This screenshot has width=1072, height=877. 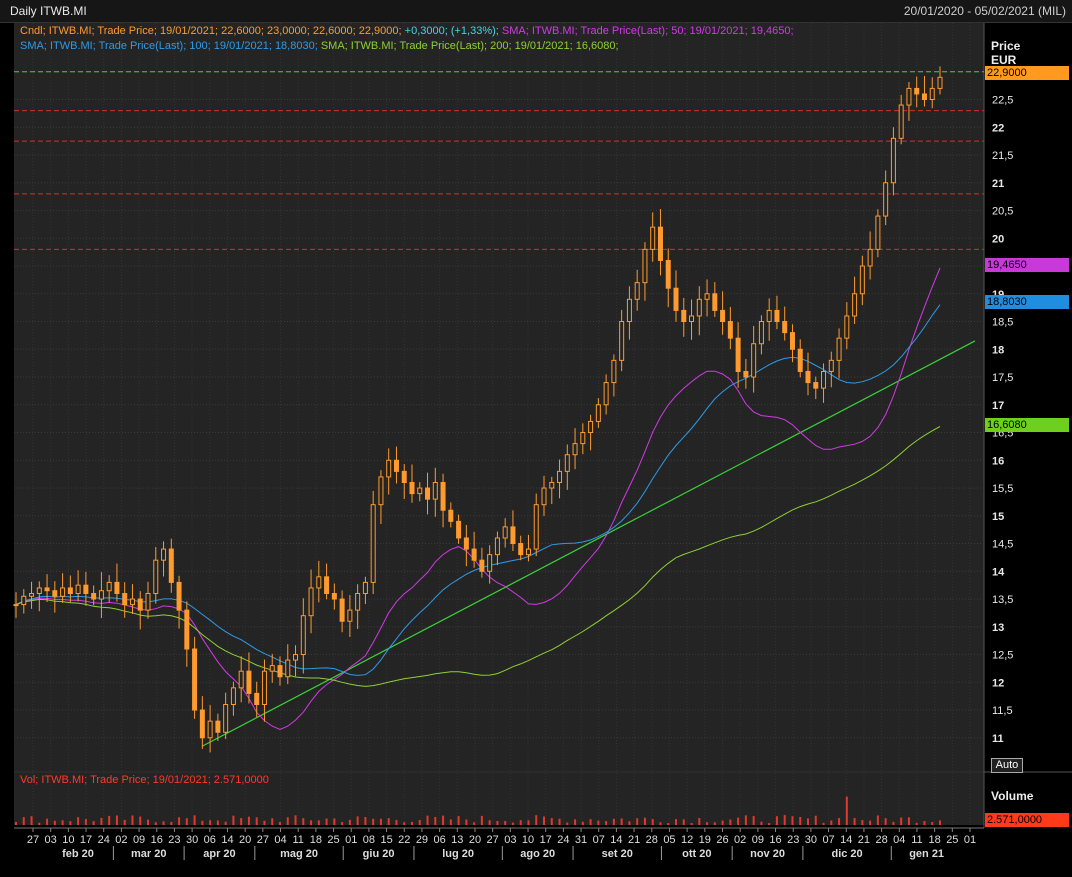 I want to click on x-tick-label: 03, so click(x=51, y=840).